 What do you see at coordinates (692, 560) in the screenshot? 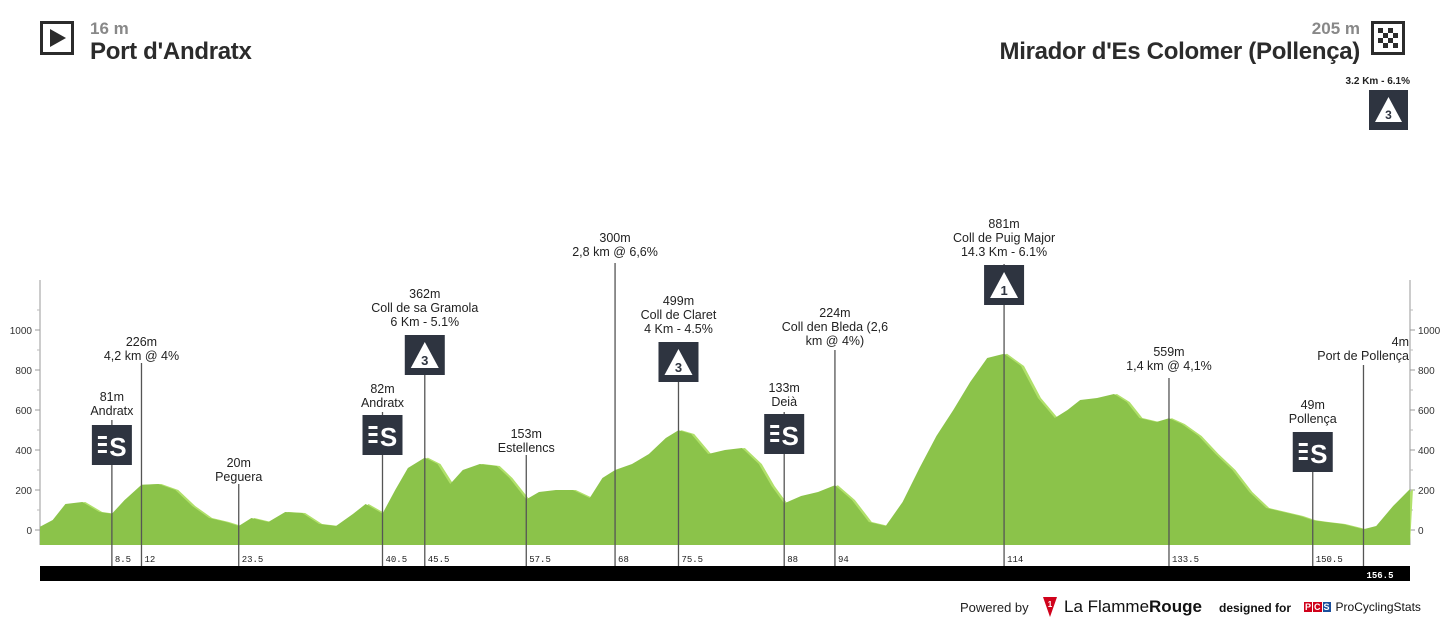
I see `x-tick-label: 75.5` at bounding box center [692, 560].